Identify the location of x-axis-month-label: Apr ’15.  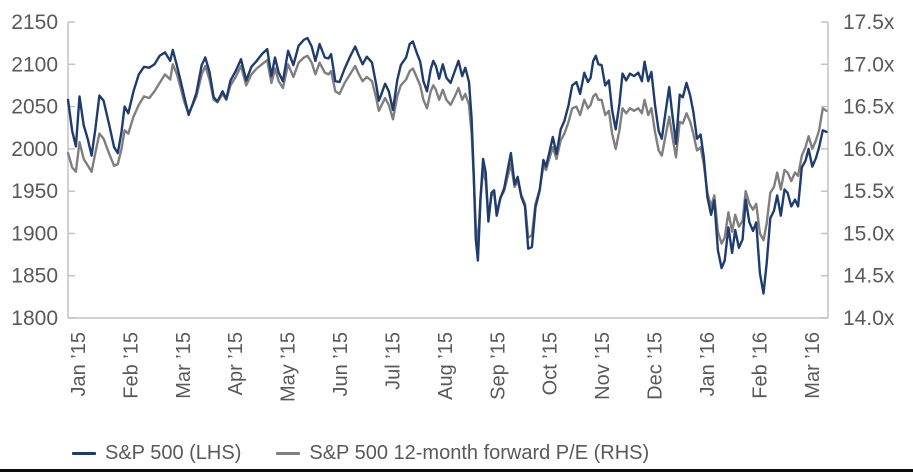
(236, 363).